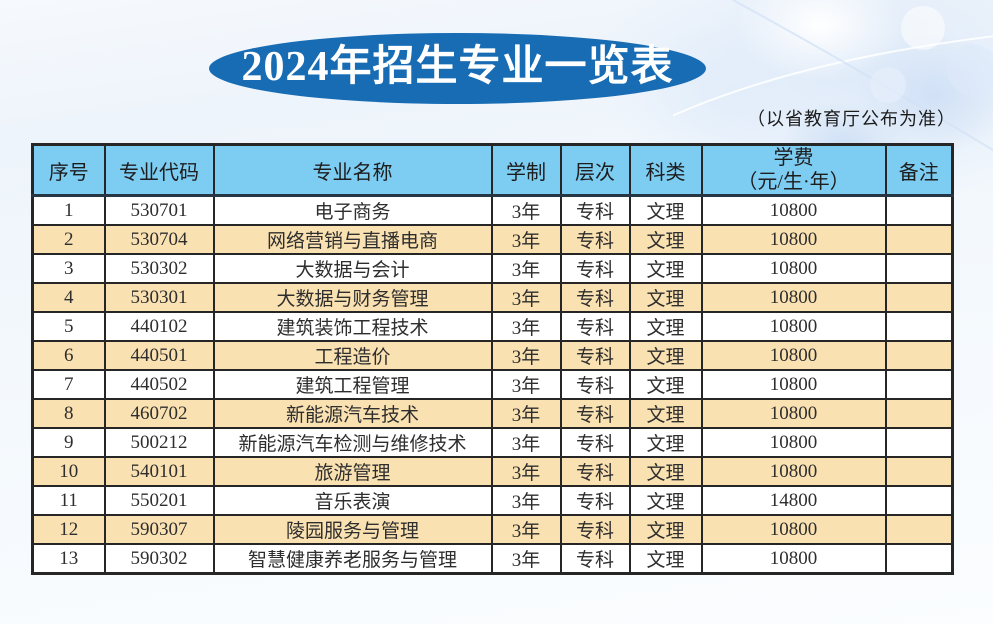 The image size is (993, 624). I want to click on table-row: 13 590302 智慧健康养老服务与管理 3年 专科 文理 10800, so click(492, 559).